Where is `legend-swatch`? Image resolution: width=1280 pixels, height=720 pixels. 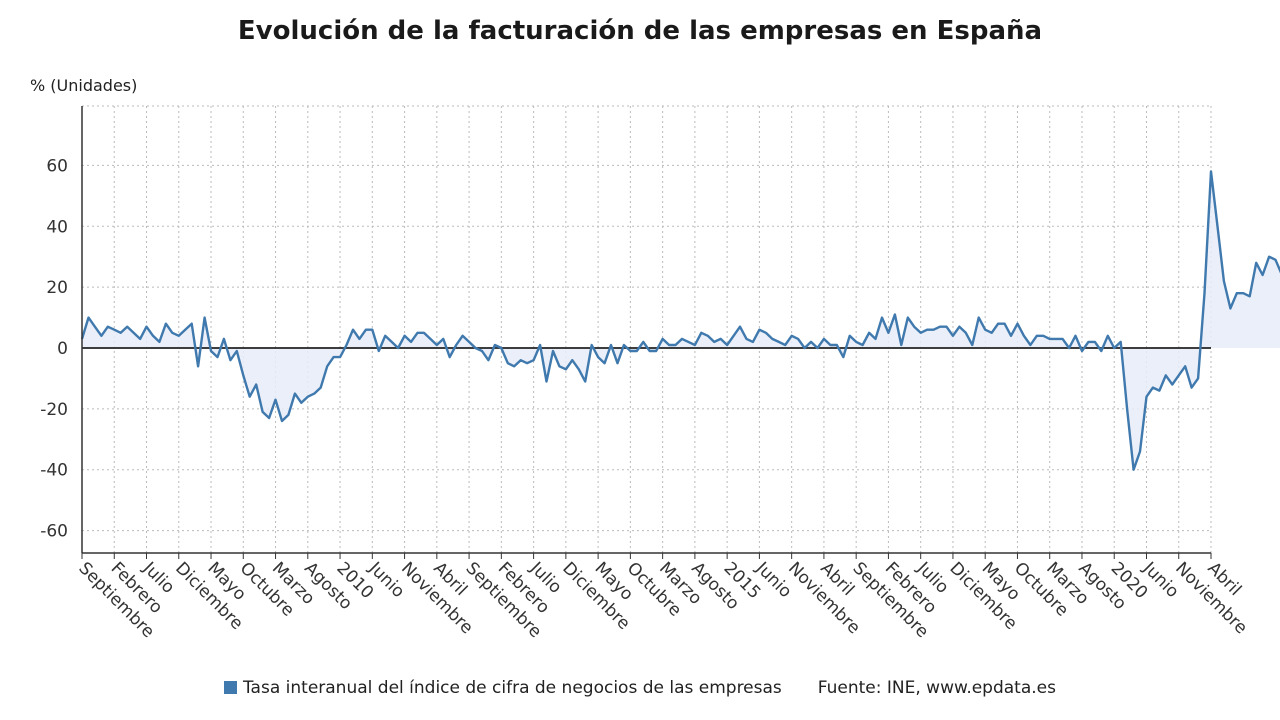
legend-swatch is located at coordinates (230, 687).